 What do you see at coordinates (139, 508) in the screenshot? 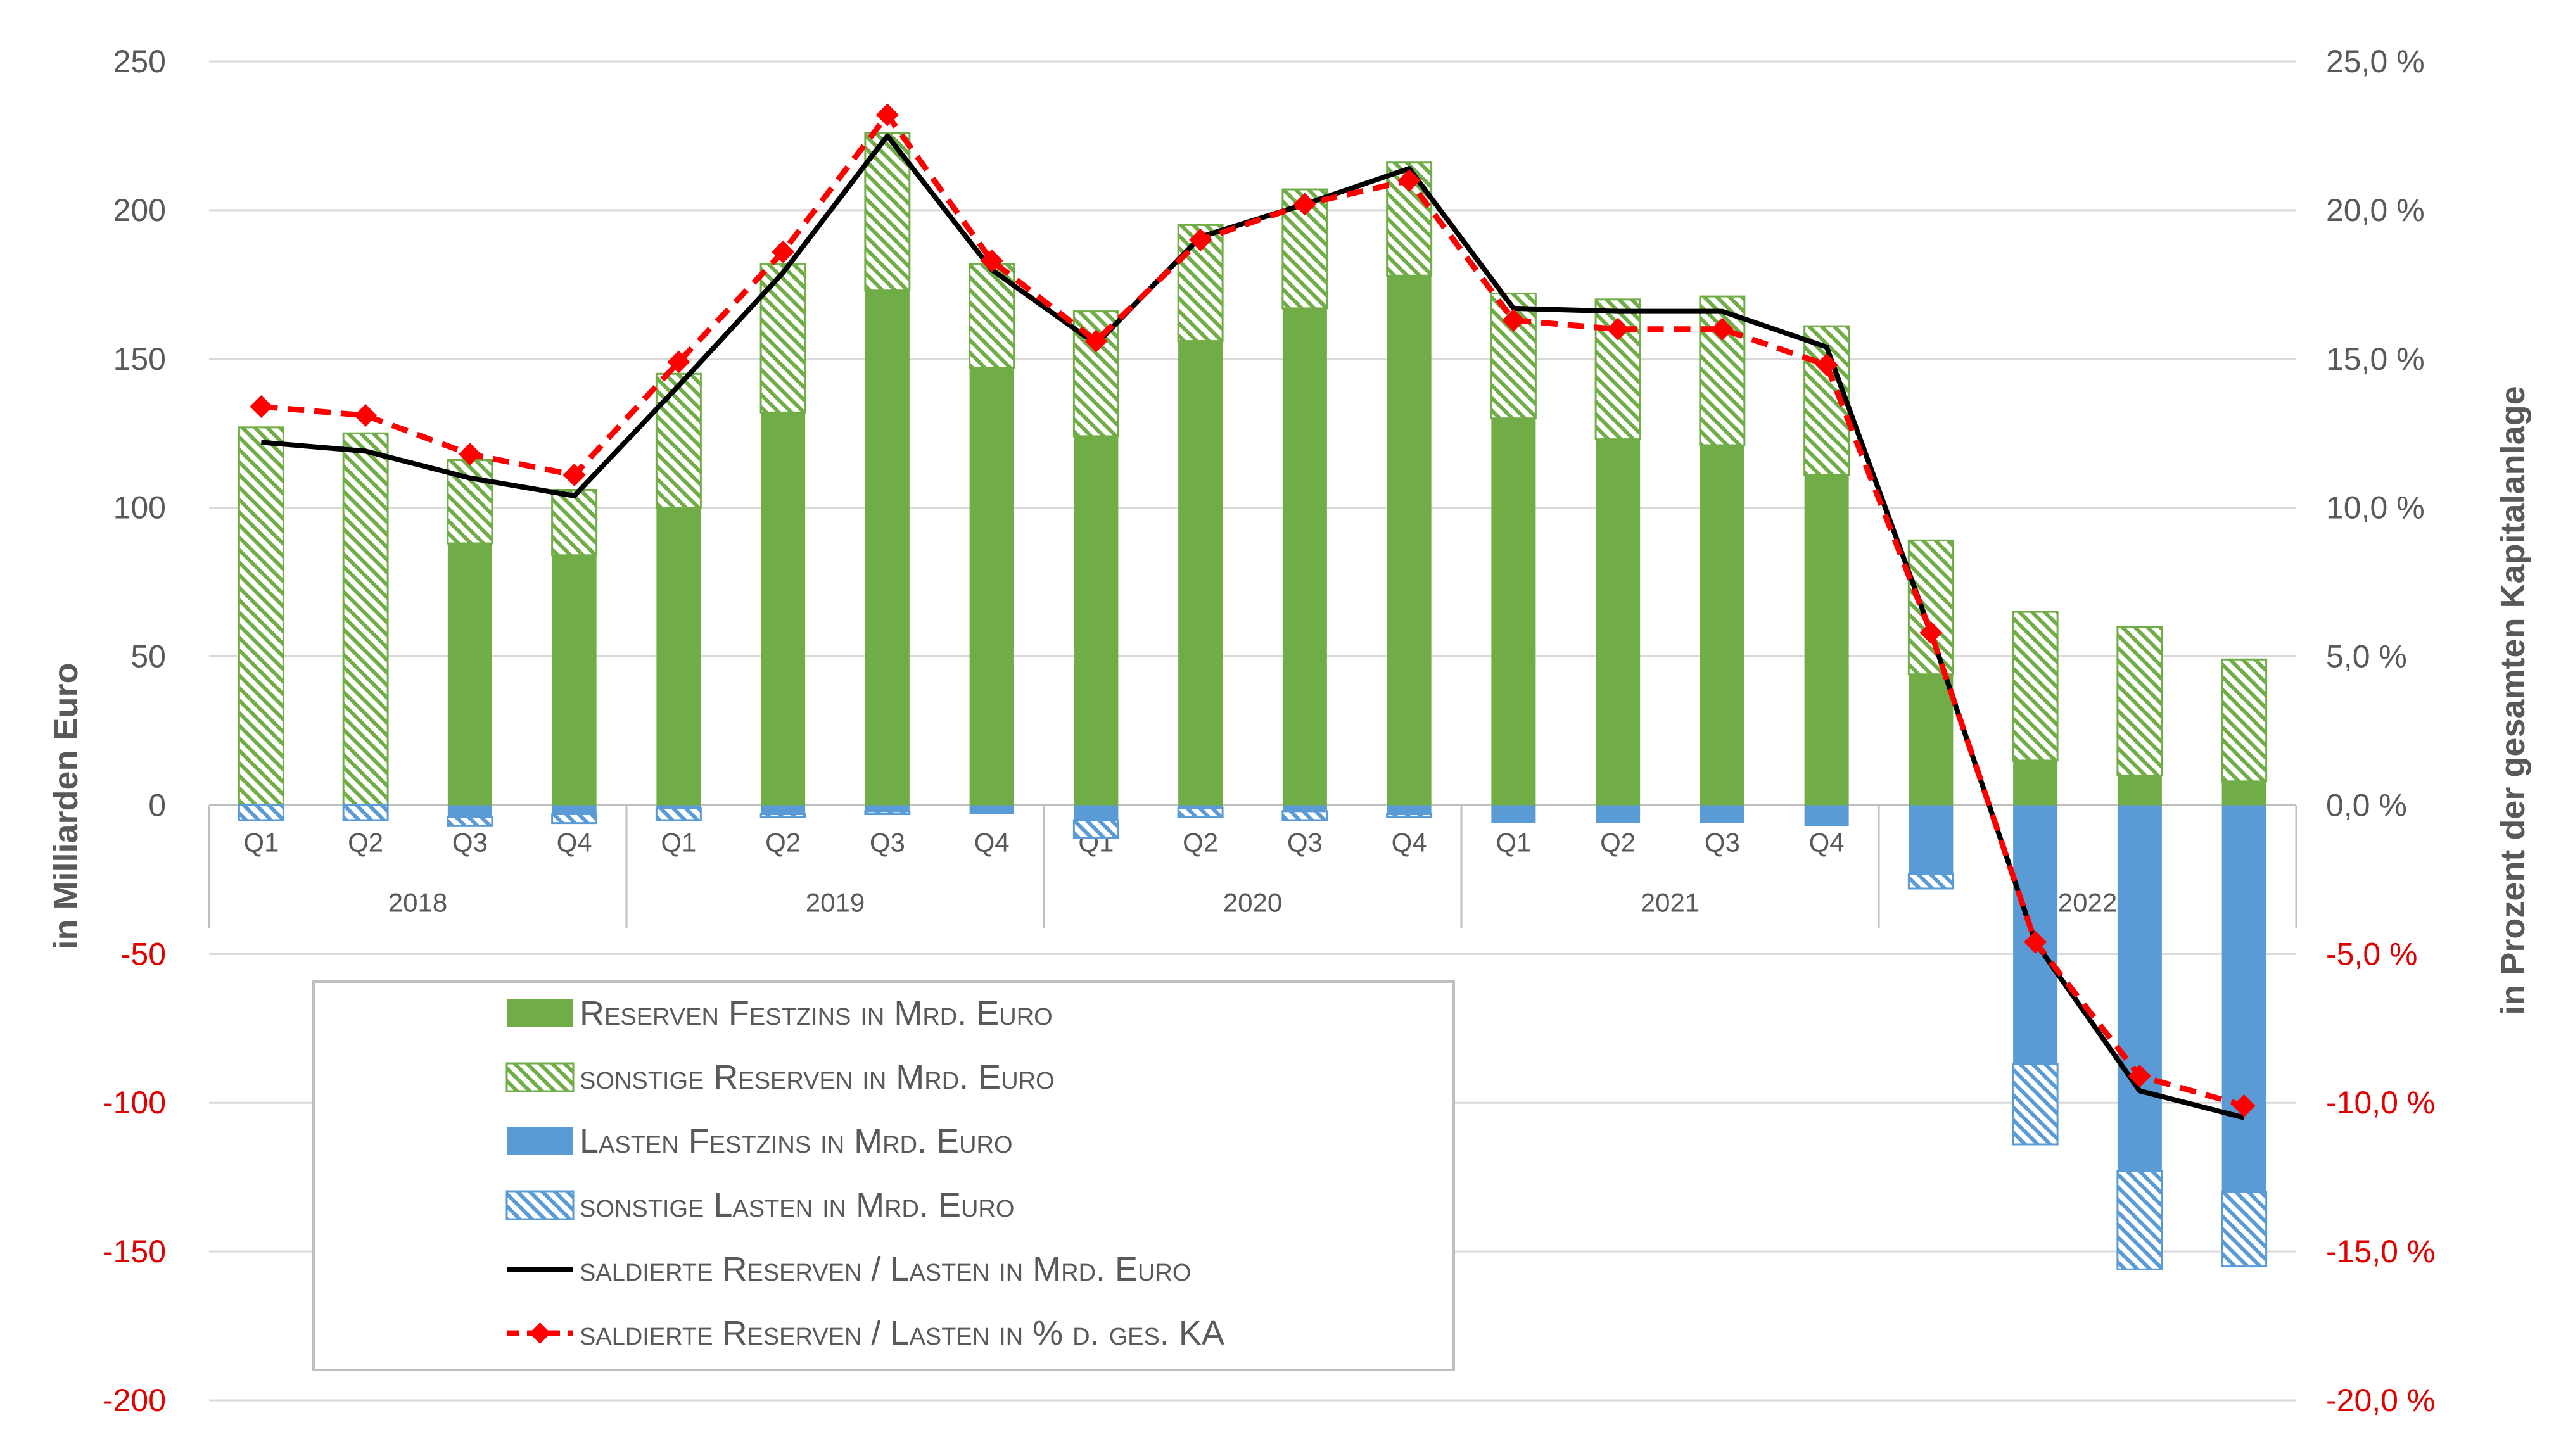
I see `y-tick-label: 100` at bounding box center [139, 508].